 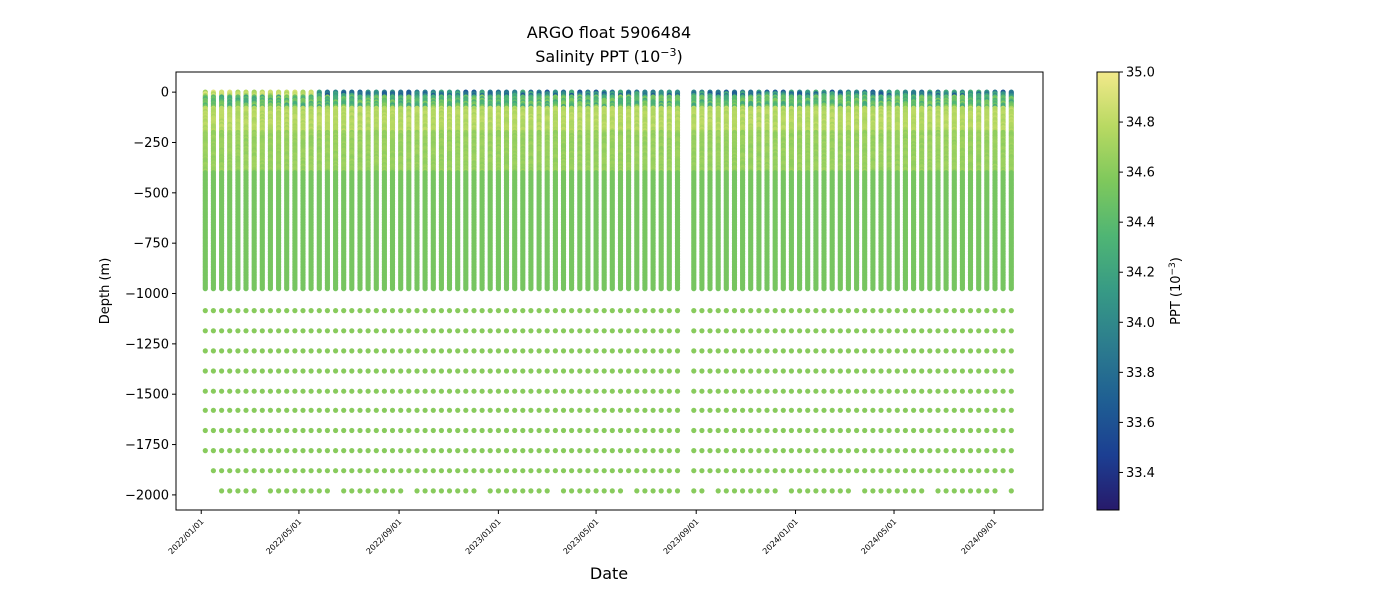 I want to click on chart-subtitle: Salinity PPT (10−3), so click(x=609, y=56).